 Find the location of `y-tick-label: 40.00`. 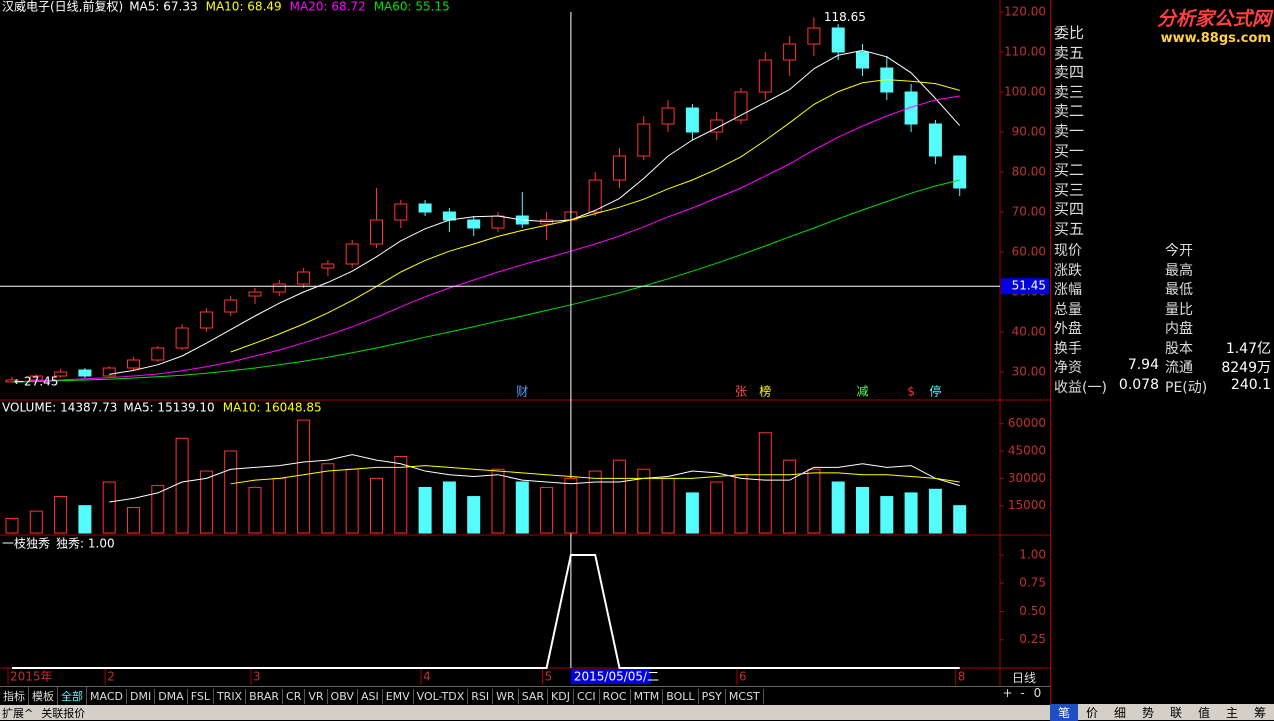

y-tick-label: 40.00 is located at coordinates (1029, 332).